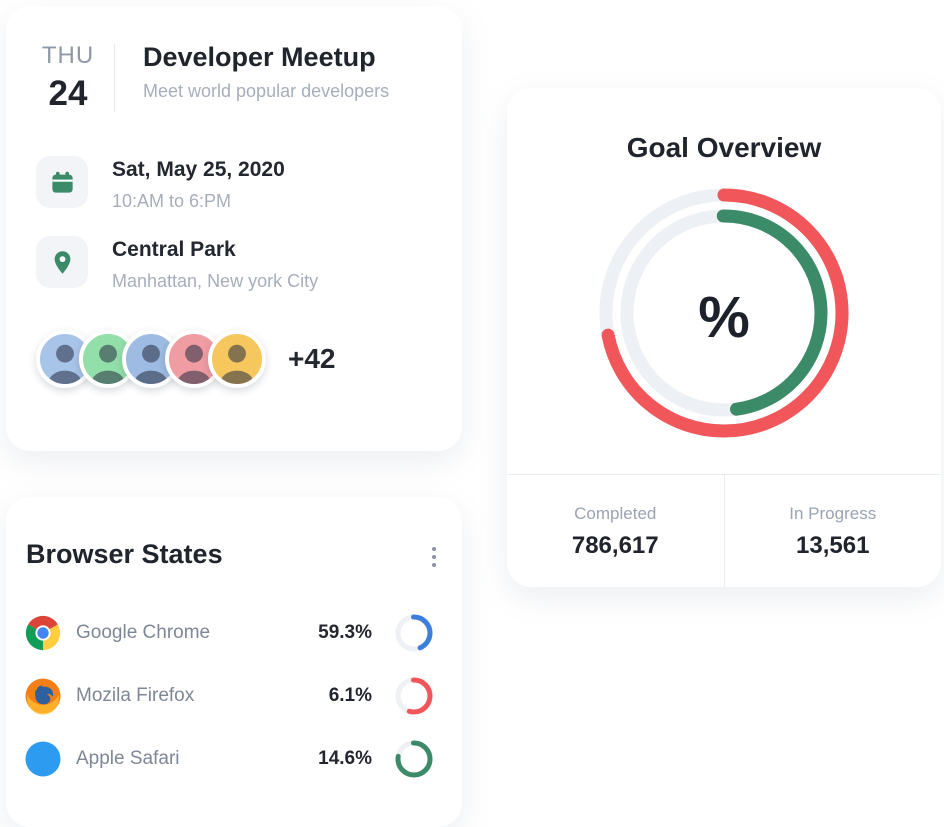  What do you see at coordinates (345, 632) in the screenshot?
I see `browser-percentage: 59.3%` at bounding box center [345, 632].